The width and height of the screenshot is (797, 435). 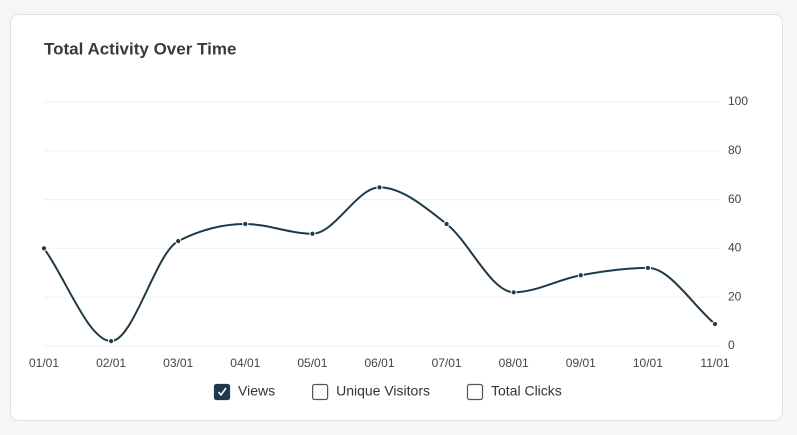 I want to click on x-tick-label: 10/01, so click(x=648, y=363).